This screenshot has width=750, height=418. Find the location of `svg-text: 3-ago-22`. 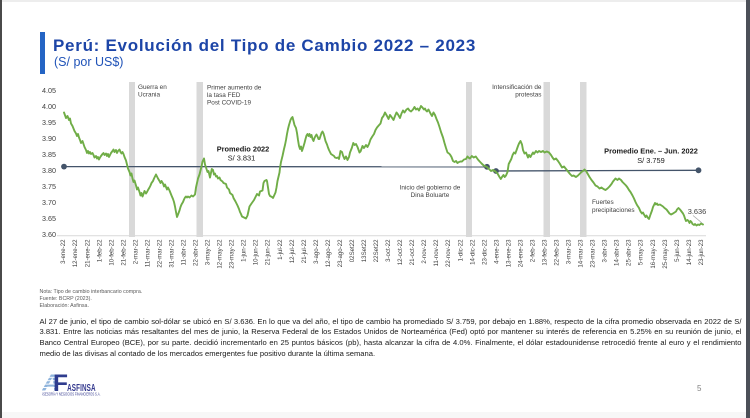

svg-text: 3-ago-22 is located at coordinates (316, 251).